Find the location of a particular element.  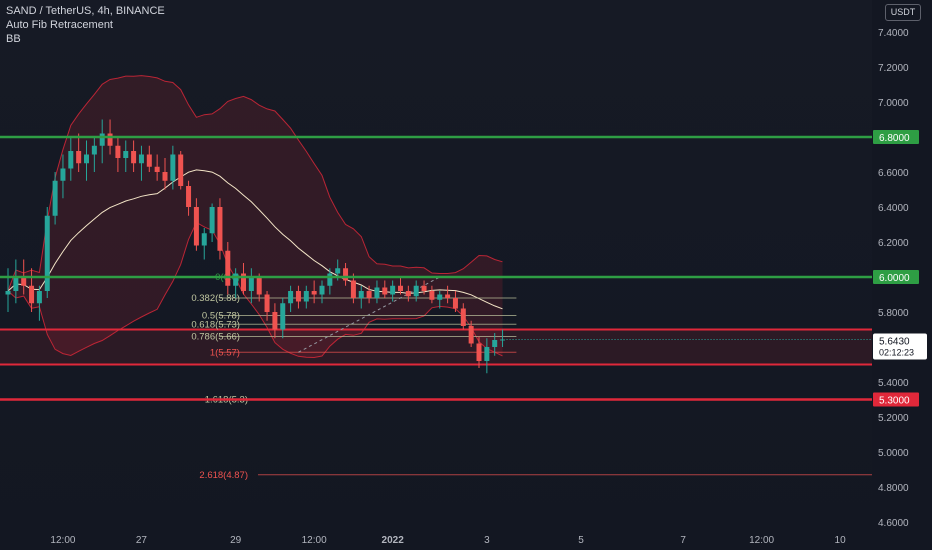

fib-level-label: 2.618(4.87) is located at coordinates (223, 475).